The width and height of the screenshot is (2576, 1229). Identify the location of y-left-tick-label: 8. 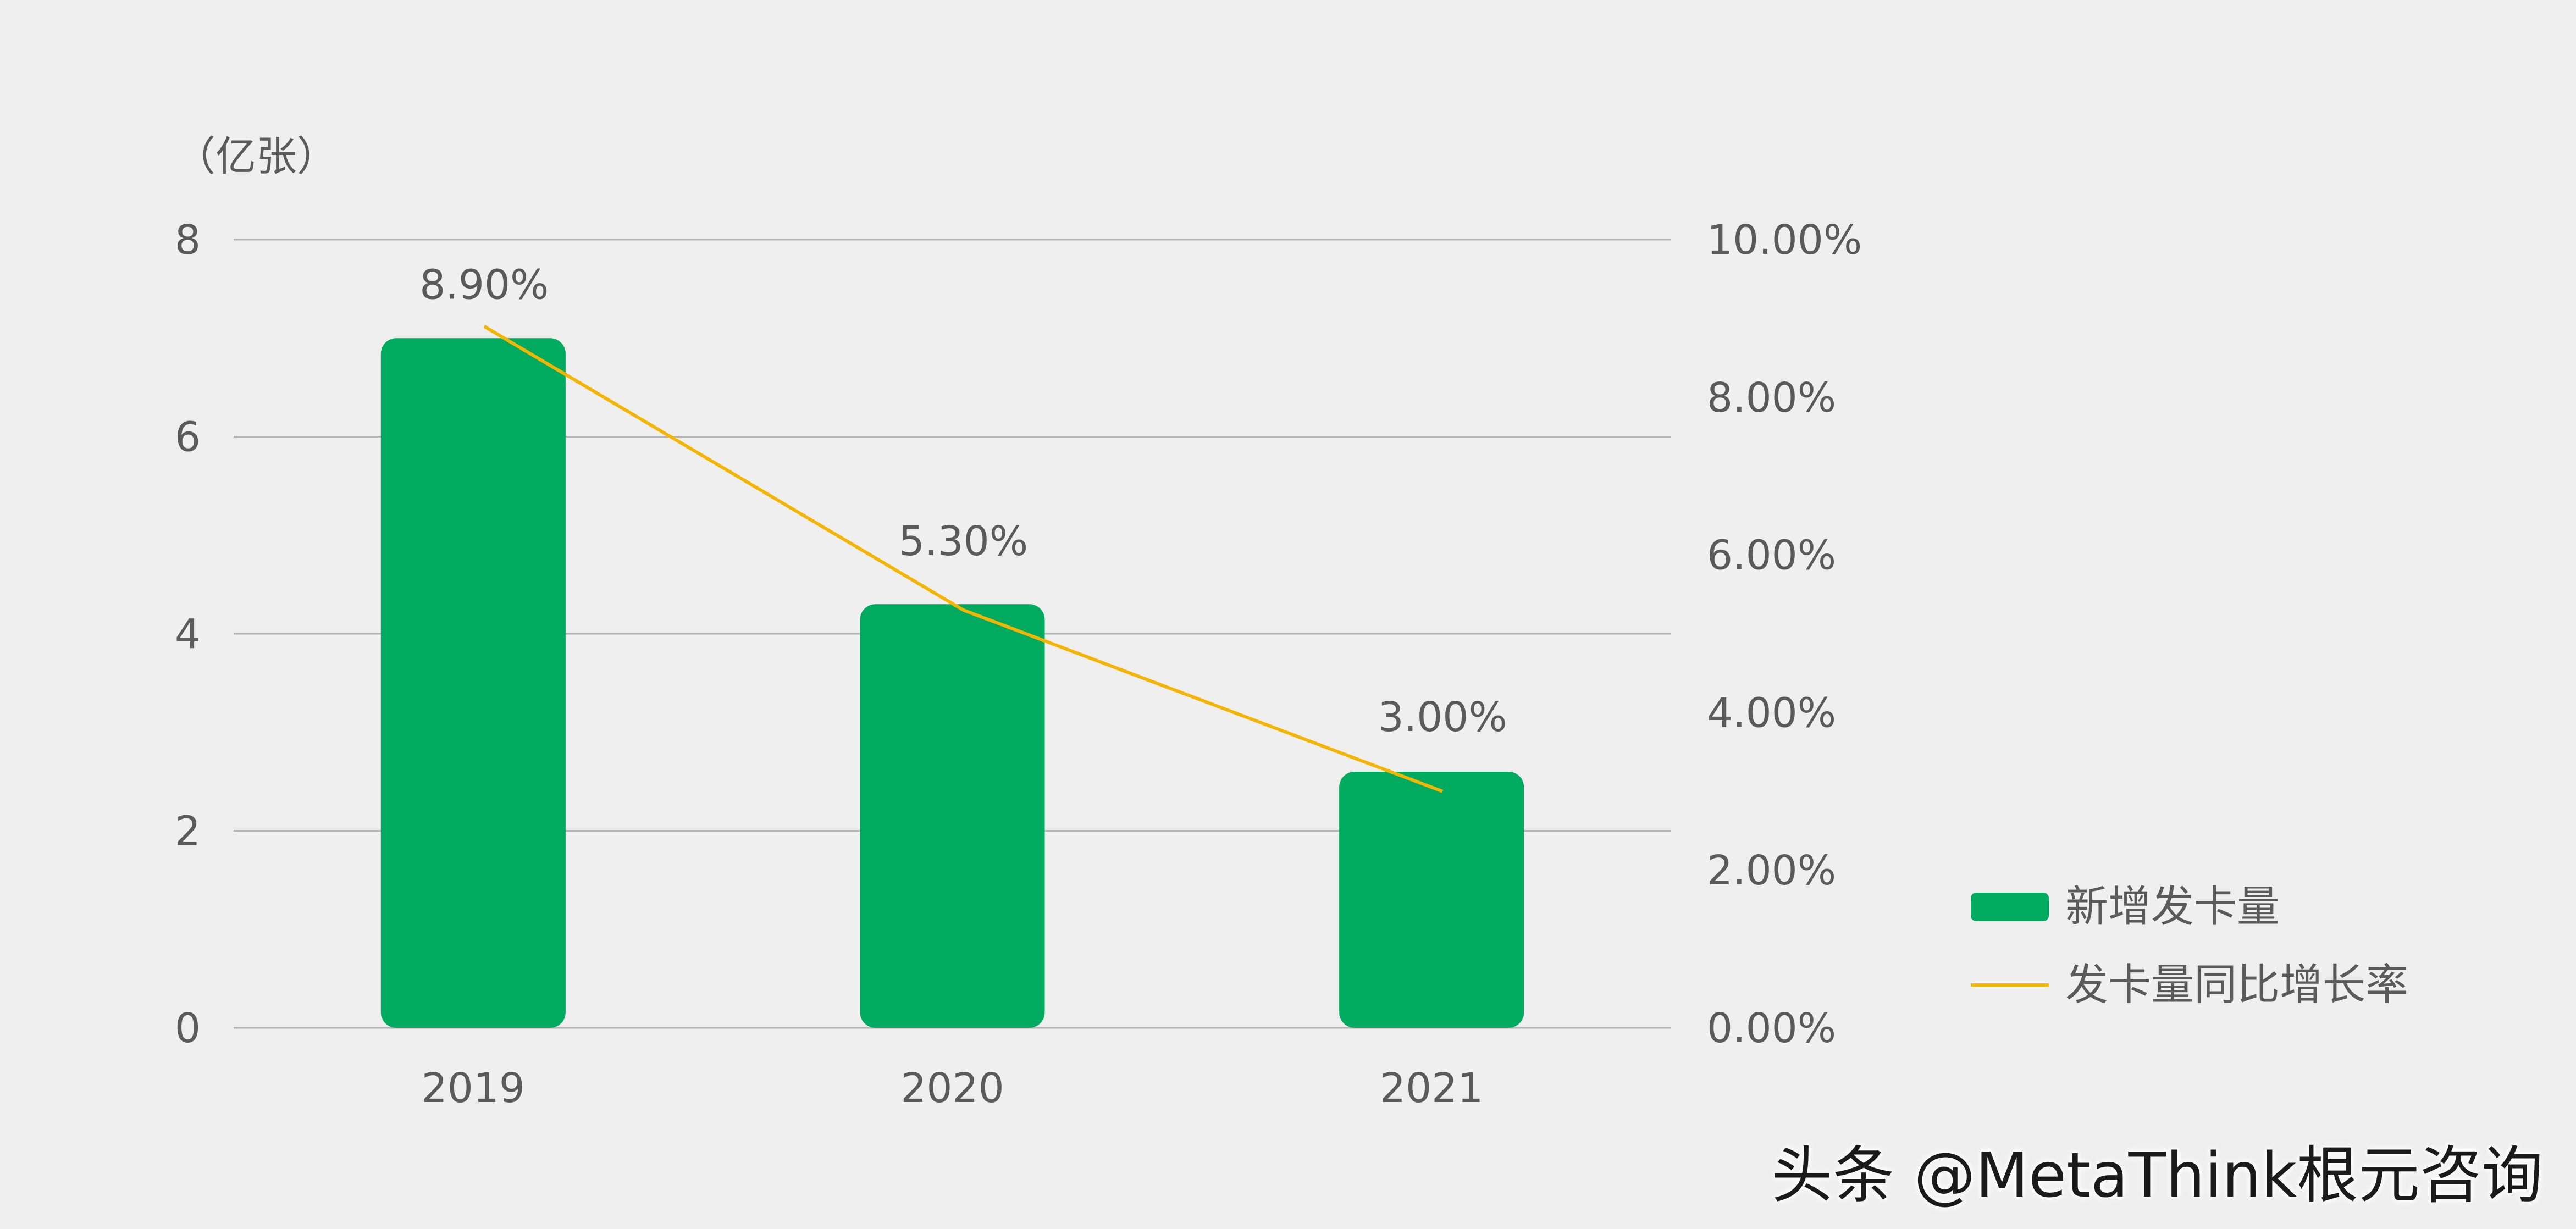
(188, 241).